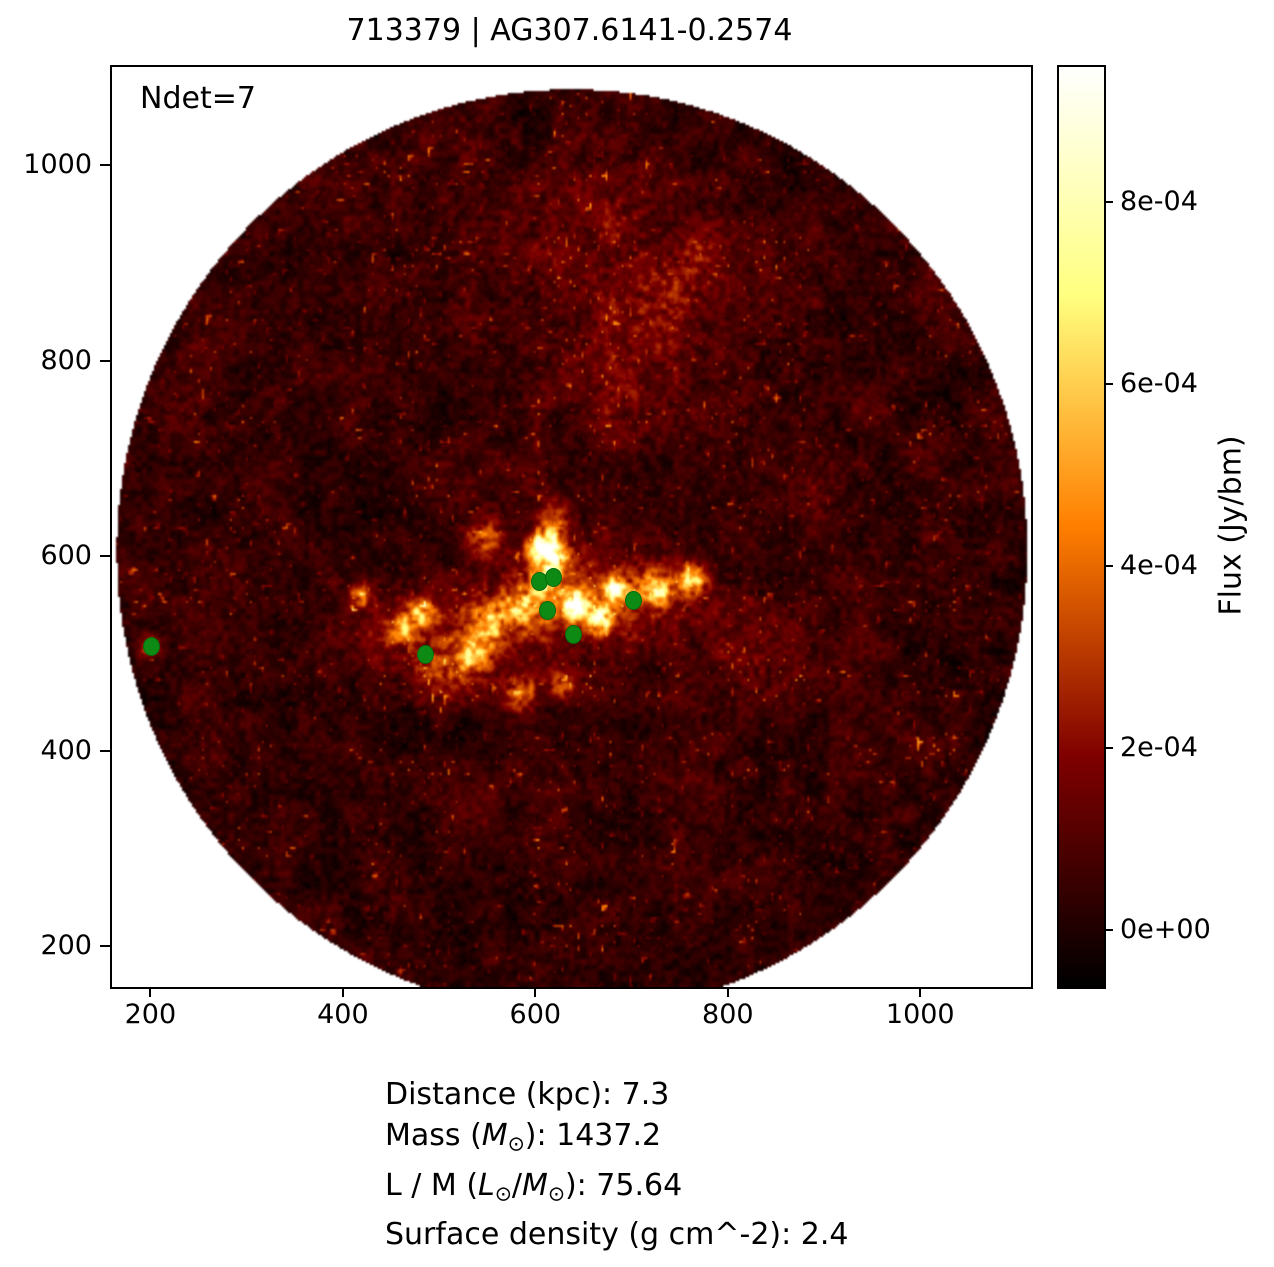 The width and height of the screenshot is (1274, 1267). What do you see at coordinates (1159, 748) in the screenshot?
I see `colorbar-tick-label: 2e-04` at bounding box center [1159, 748].